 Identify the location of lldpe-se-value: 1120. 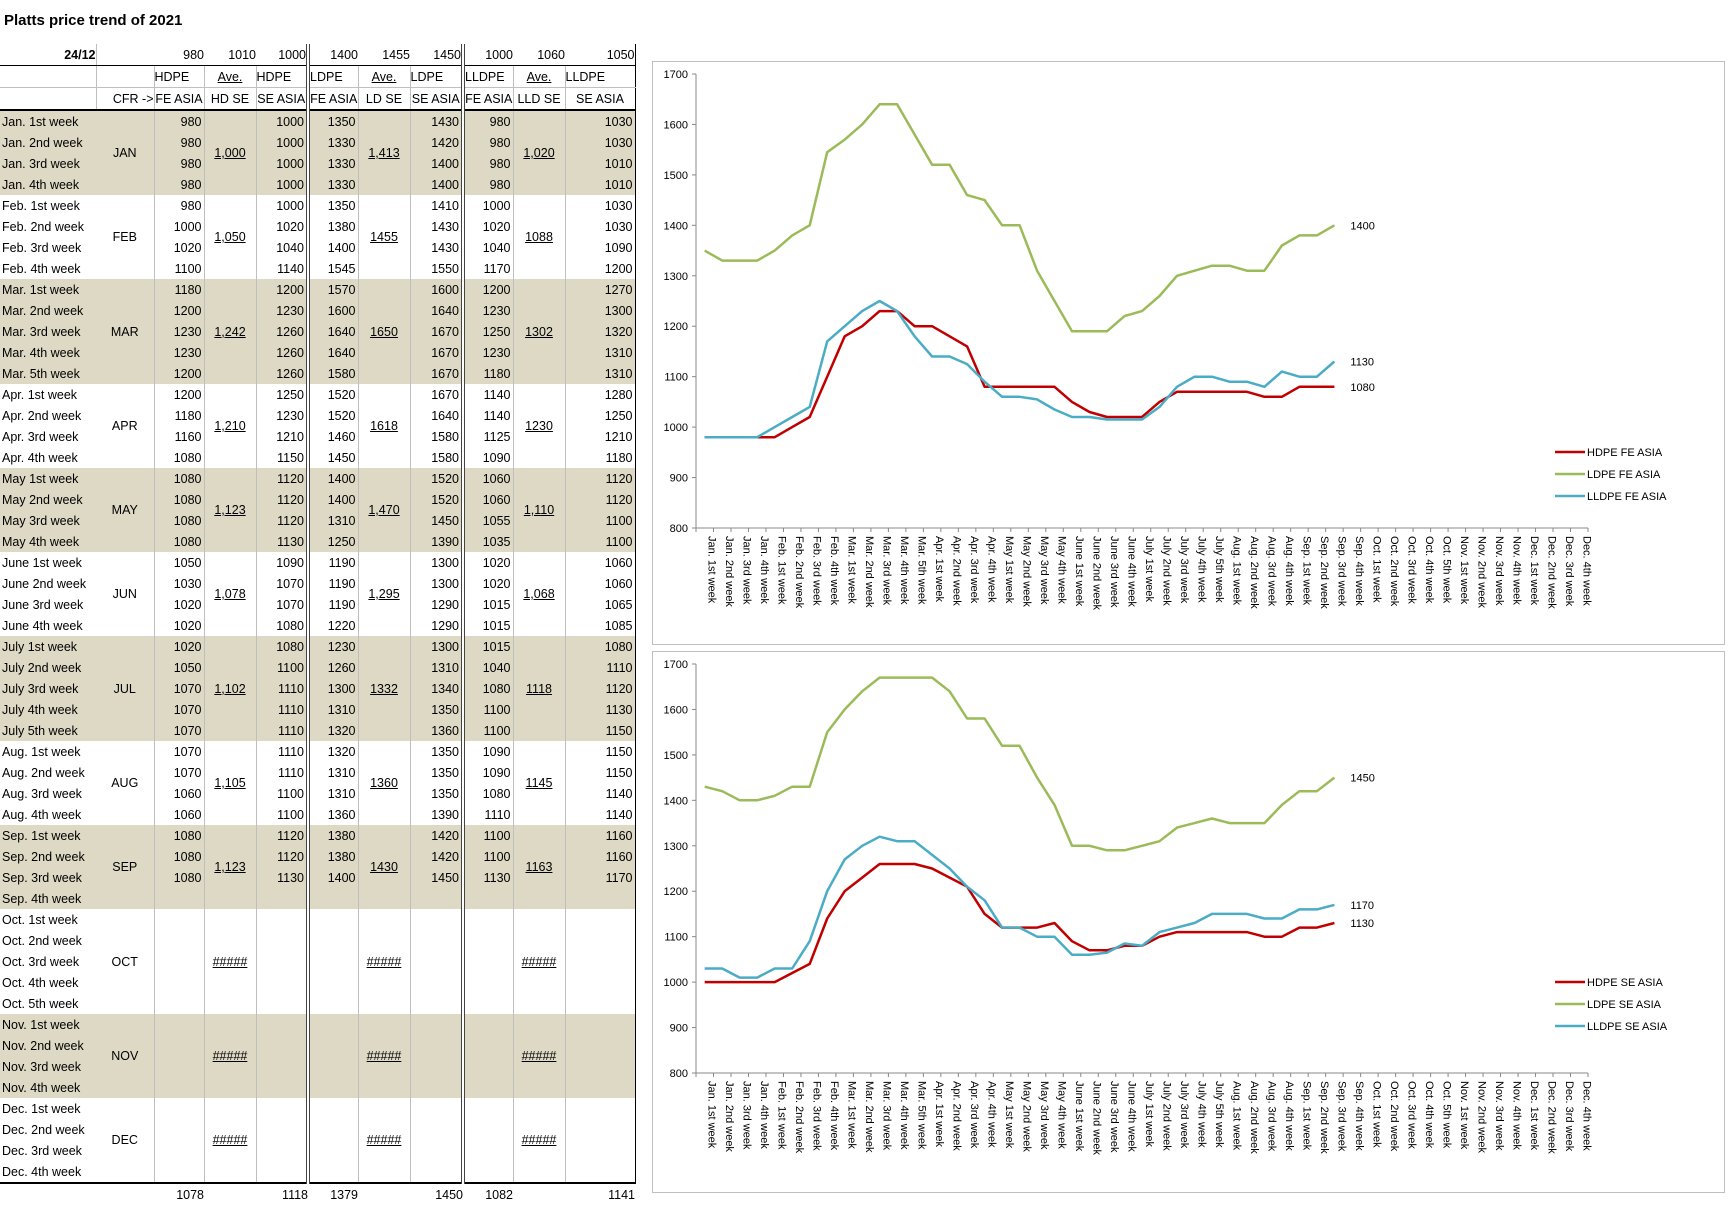
(600, 499).